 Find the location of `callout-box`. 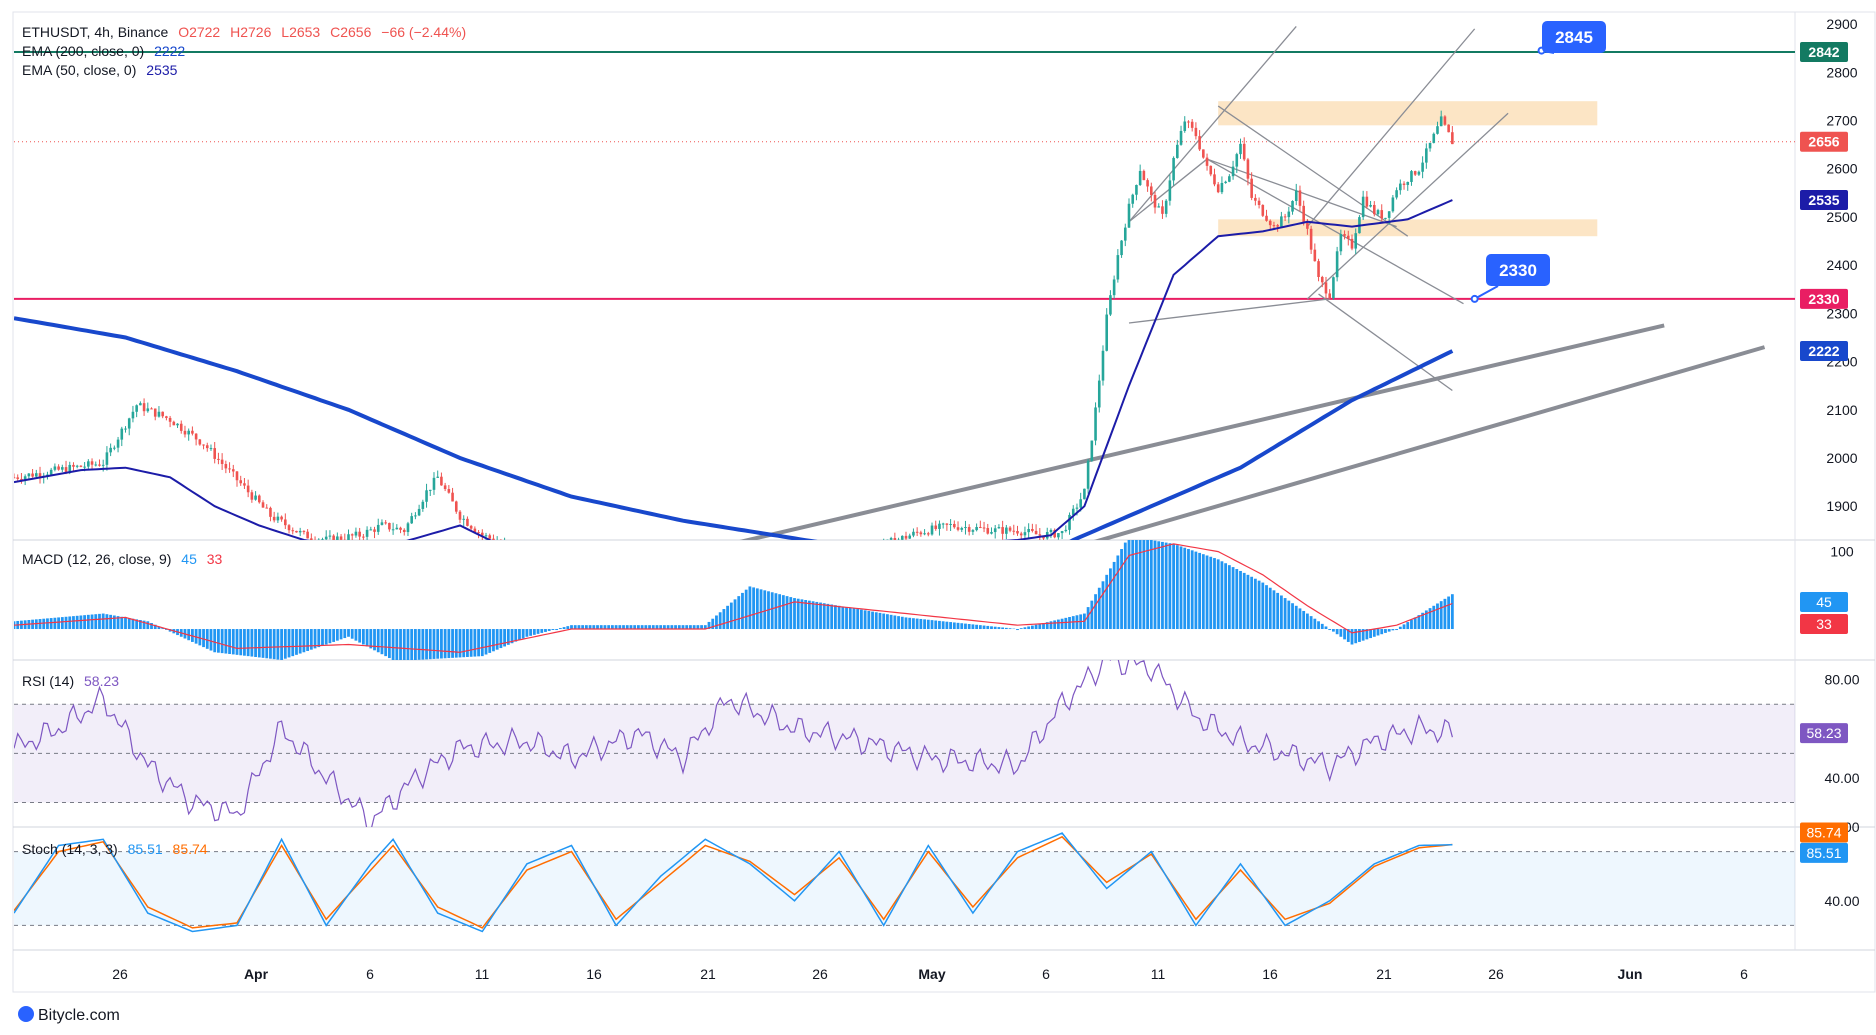

callout-box is located at coordinates (1574, 37).